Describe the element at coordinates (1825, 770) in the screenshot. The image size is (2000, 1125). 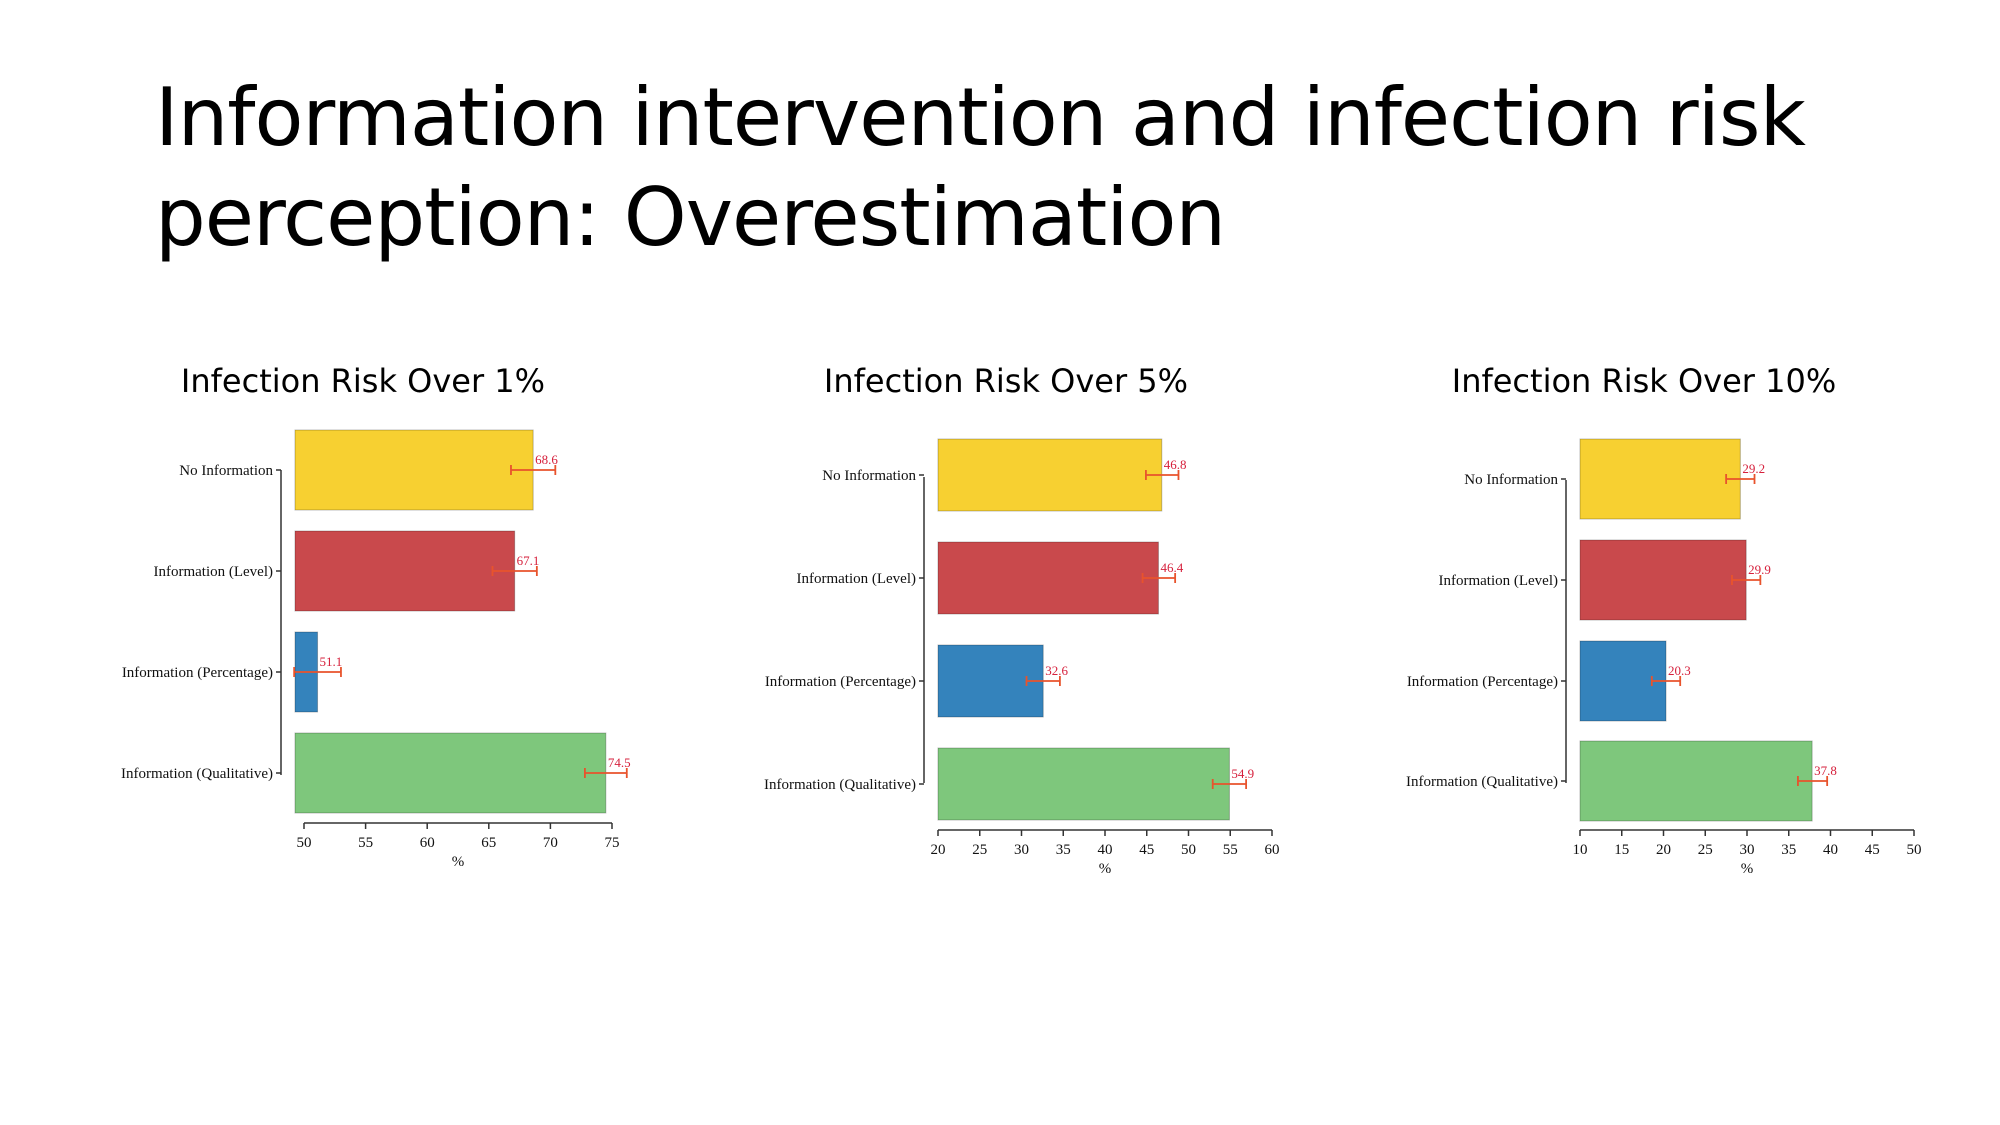
I see `value-label: 37.8` at that location.